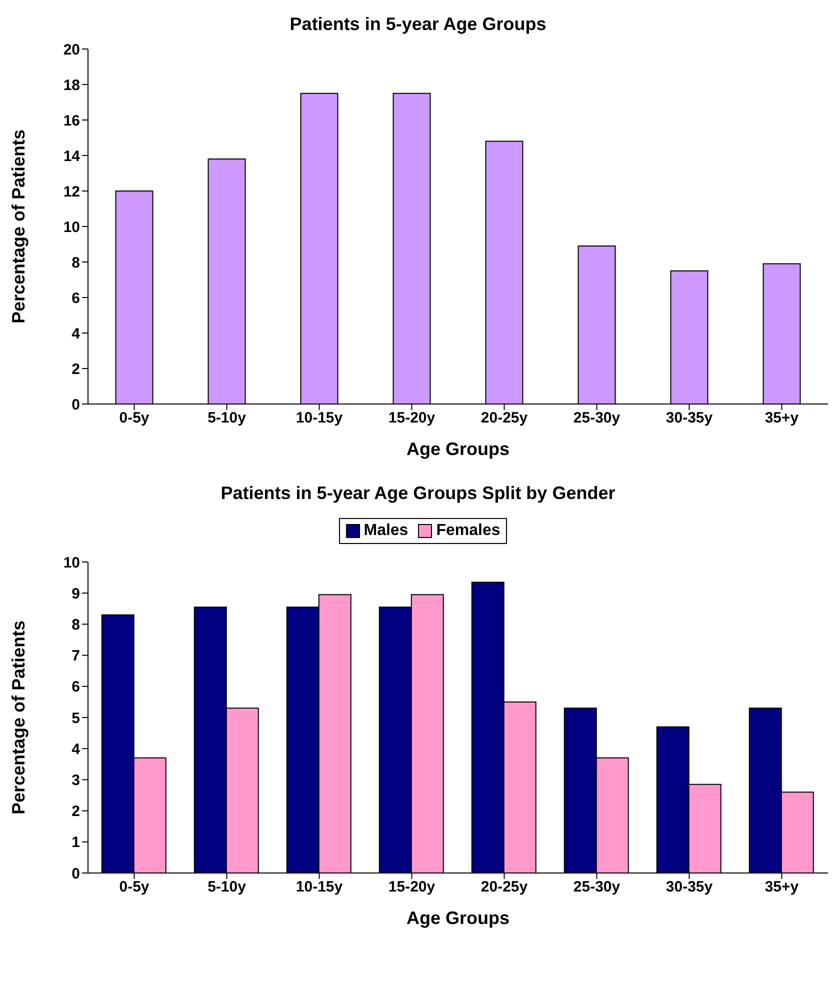 The width and height of the screenshot is (836, 991). I want to click on chart-title: Patients in 5-year Age Groups Split by Gender, so click(418, 493).